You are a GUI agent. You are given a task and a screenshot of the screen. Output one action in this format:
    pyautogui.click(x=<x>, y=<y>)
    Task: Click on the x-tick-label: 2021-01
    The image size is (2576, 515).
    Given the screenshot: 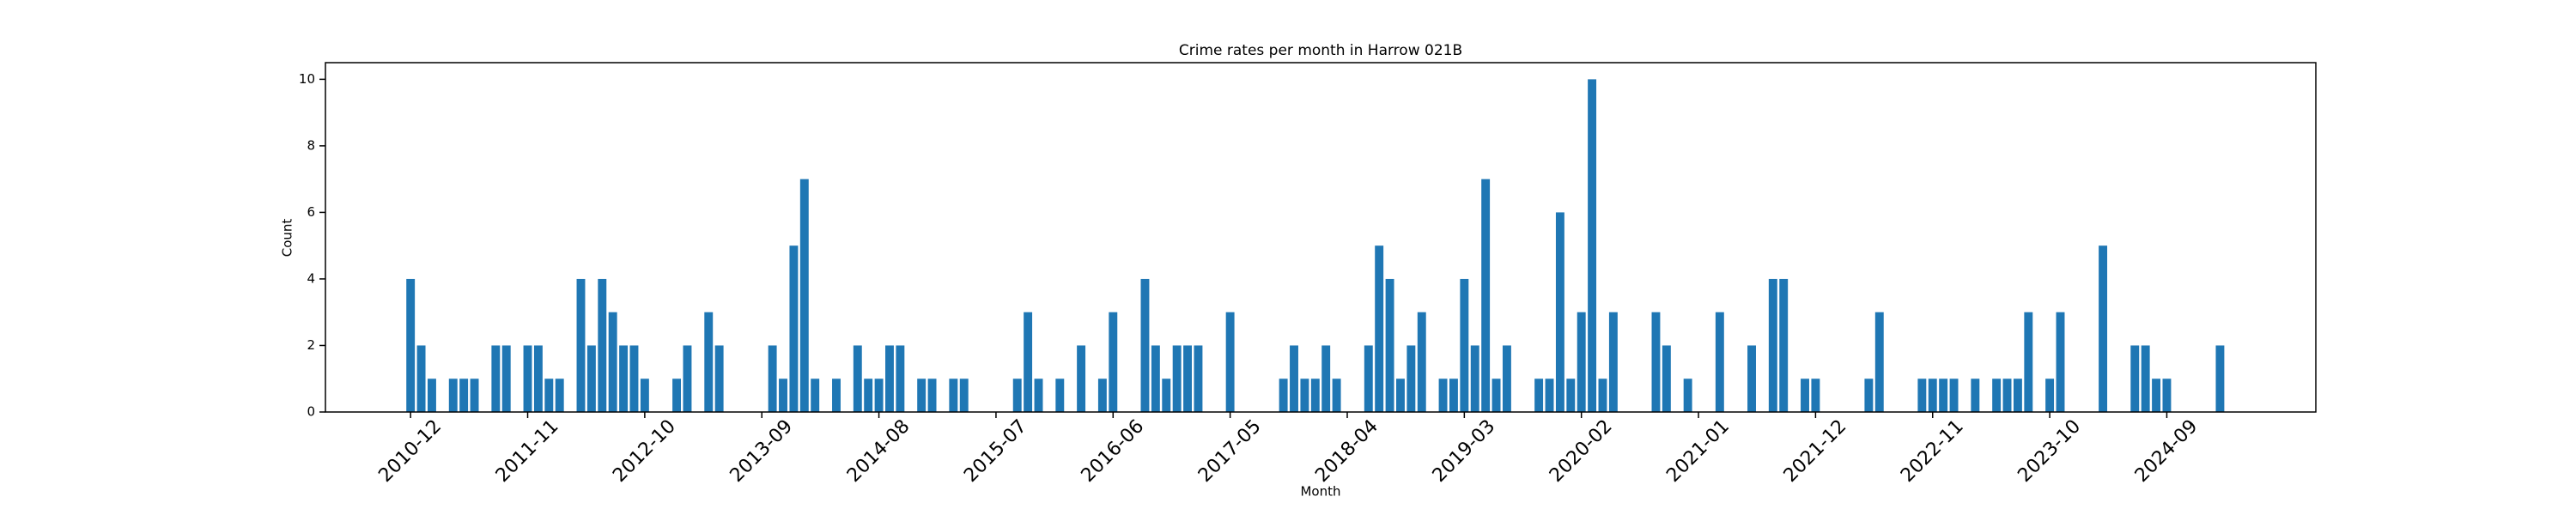 What is the action you would take?
    pyautogui.click(x=1698, y=451)
    